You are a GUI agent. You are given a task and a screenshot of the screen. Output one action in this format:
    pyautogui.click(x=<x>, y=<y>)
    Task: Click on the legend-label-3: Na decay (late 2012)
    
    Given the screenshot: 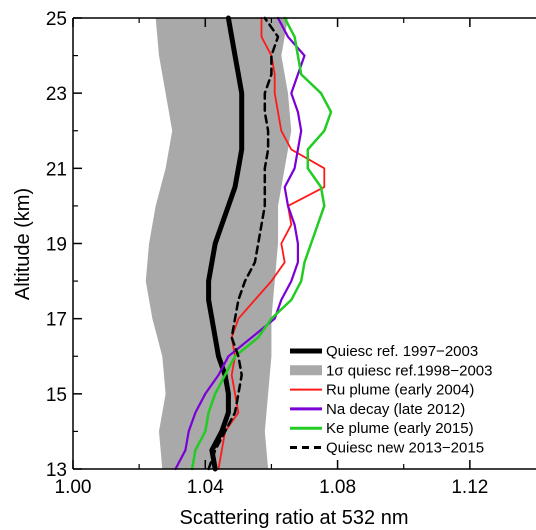 What is the action you would take?
    pyautogui.click(x=395, y=409)
    